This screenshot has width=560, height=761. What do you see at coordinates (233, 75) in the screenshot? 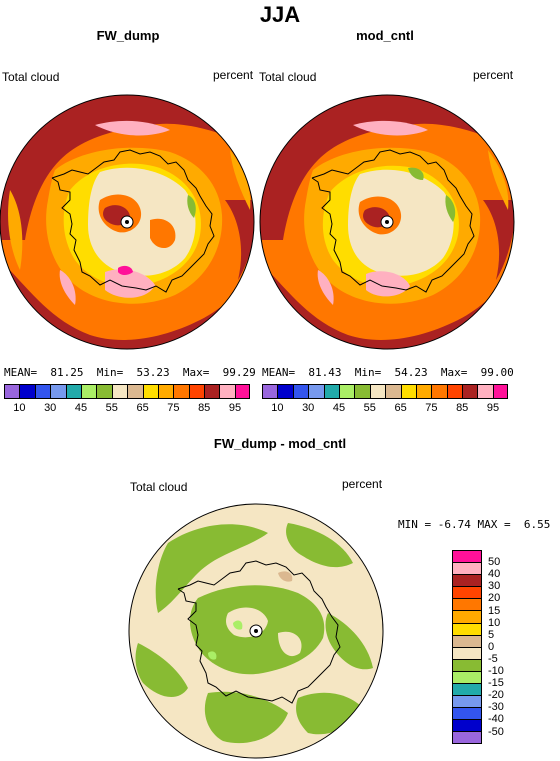
I see `panel-unit-label-left: percent` at bounding box center [233, 75].